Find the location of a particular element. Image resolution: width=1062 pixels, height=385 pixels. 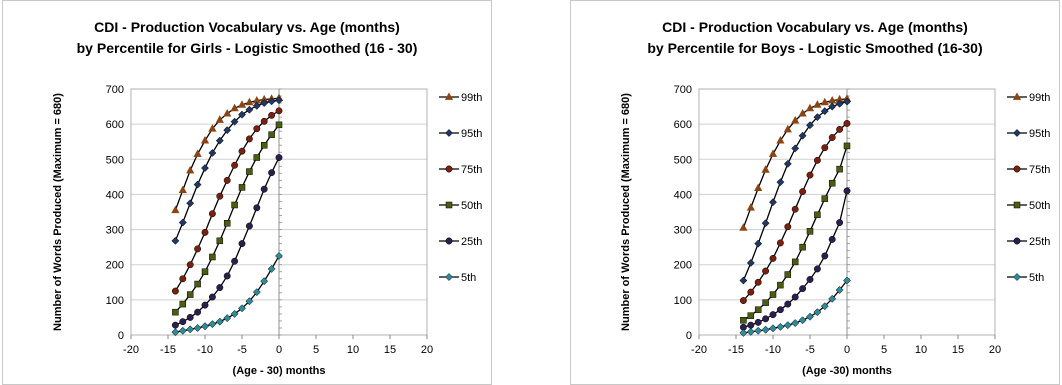

girls-xtick-label: -20 is located at coordinates (131, 350).